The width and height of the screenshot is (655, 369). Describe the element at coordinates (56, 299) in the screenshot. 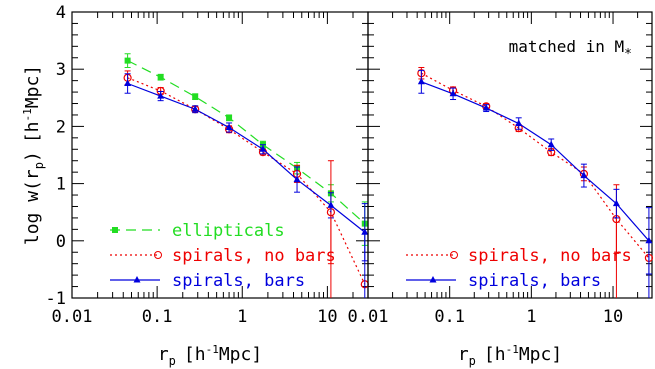

I see `y-tick-label: -1` at that location.